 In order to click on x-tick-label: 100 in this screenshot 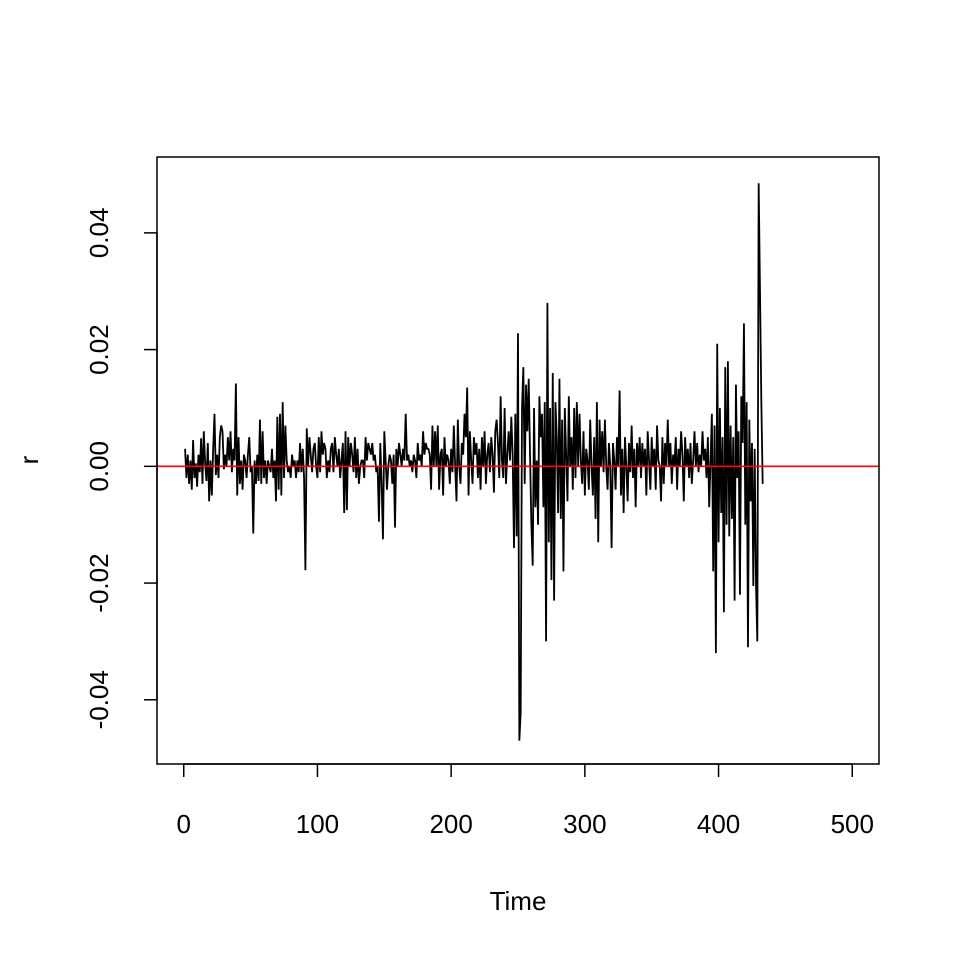, I will do `click(317, 824)`.